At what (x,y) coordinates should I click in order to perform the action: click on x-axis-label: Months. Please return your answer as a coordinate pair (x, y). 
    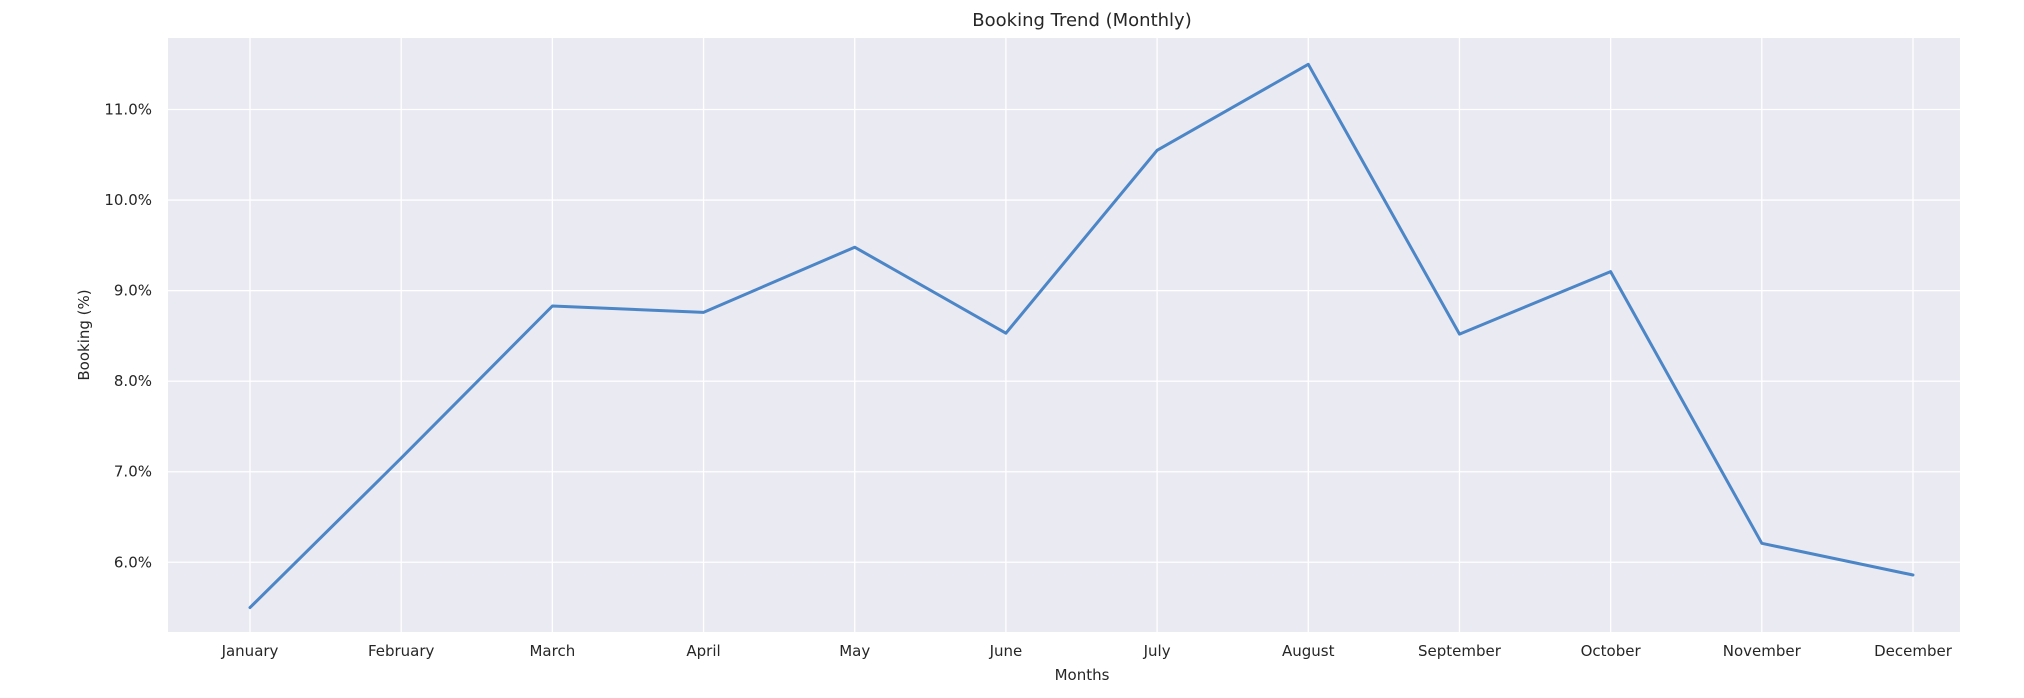
    Looking at the image, I should click on (1082, 675).